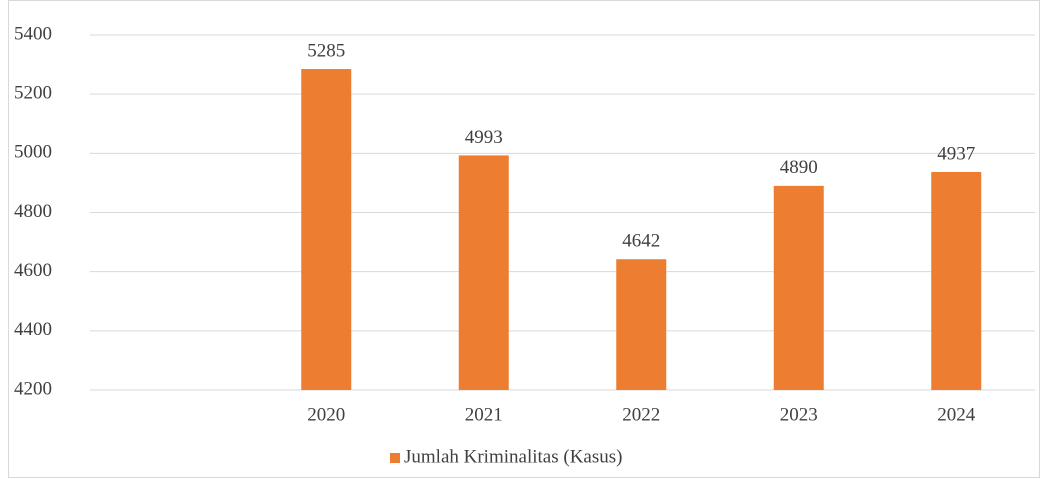  Describe the element at coordinates (33, 93) in the screenshot. I see `y-tick-label: 5200` at that location.